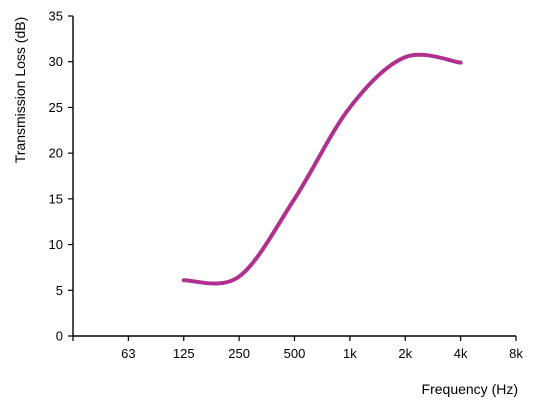 This screenshot has width=533, height=406. What do you see at coordinates (405, 353) in the screenshot?
I see `x-tick-label: 2k` at bounding box center [405, 353].